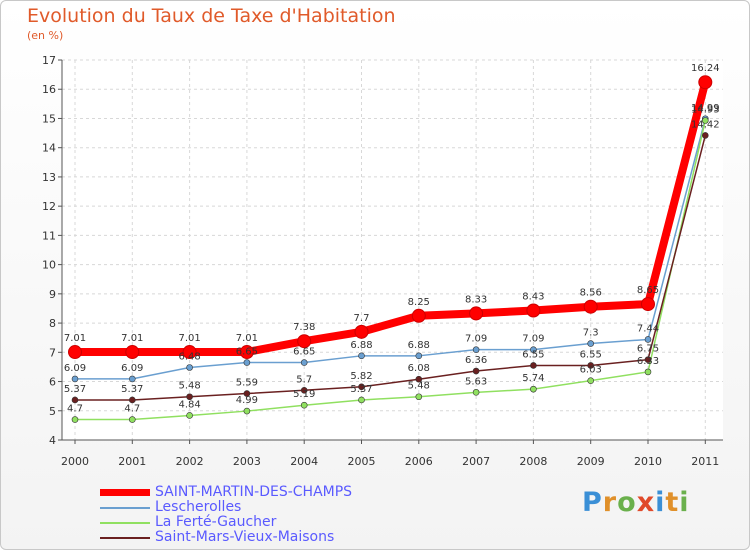 The height and width of the screenshot is (550, 750). What do you see at coordinates (49, 118) in the screenshot?
I see `y-tick-label: 15` at bounding box center [49, 118].